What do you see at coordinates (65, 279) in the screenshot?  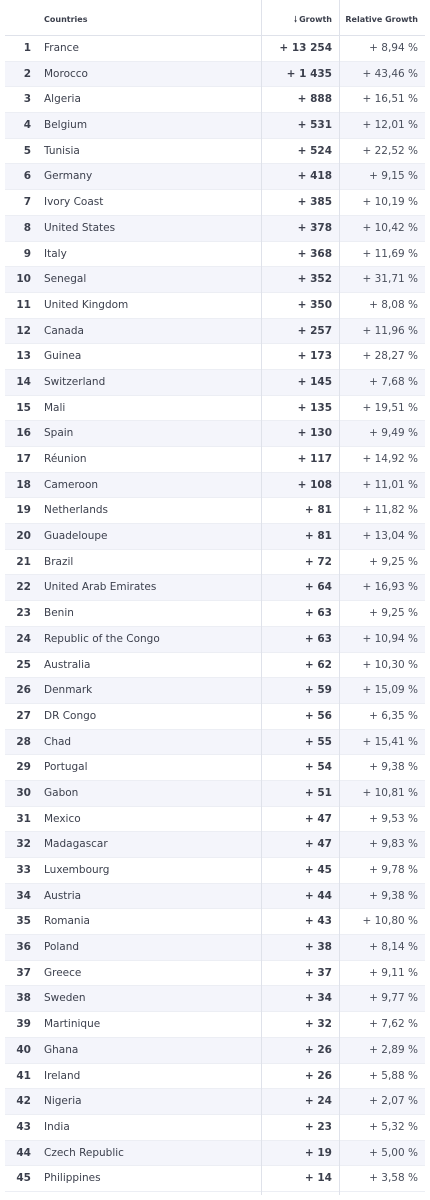 I see `country-cell: Senegal` at bounding box center [65, 279].